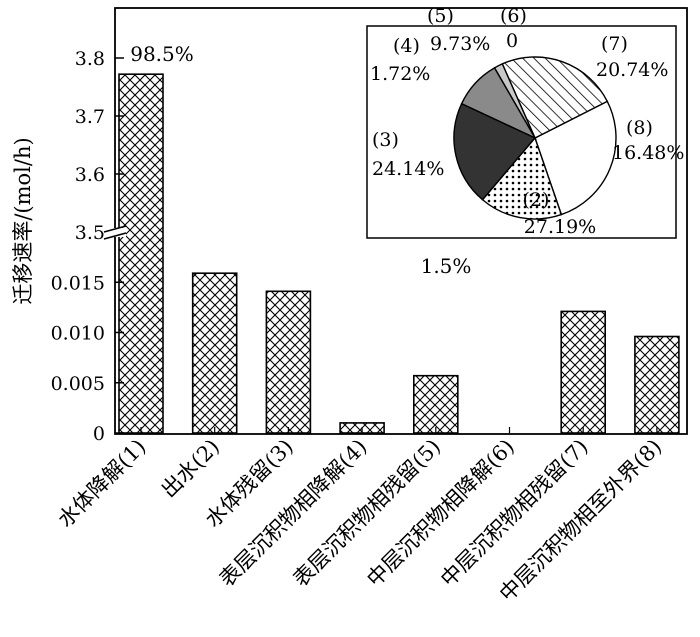 This screenshot has width=700, height=637. I want to click on pie-slice-percent-label: 0, so click(512, 41).